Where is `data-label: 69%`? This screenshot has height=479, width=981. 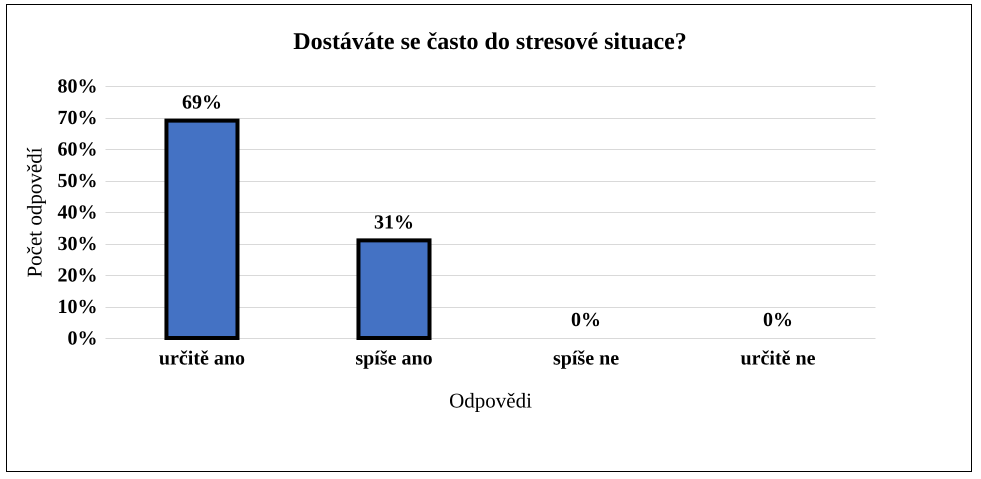 data-label: 69% is located at coordinates (202, 103).